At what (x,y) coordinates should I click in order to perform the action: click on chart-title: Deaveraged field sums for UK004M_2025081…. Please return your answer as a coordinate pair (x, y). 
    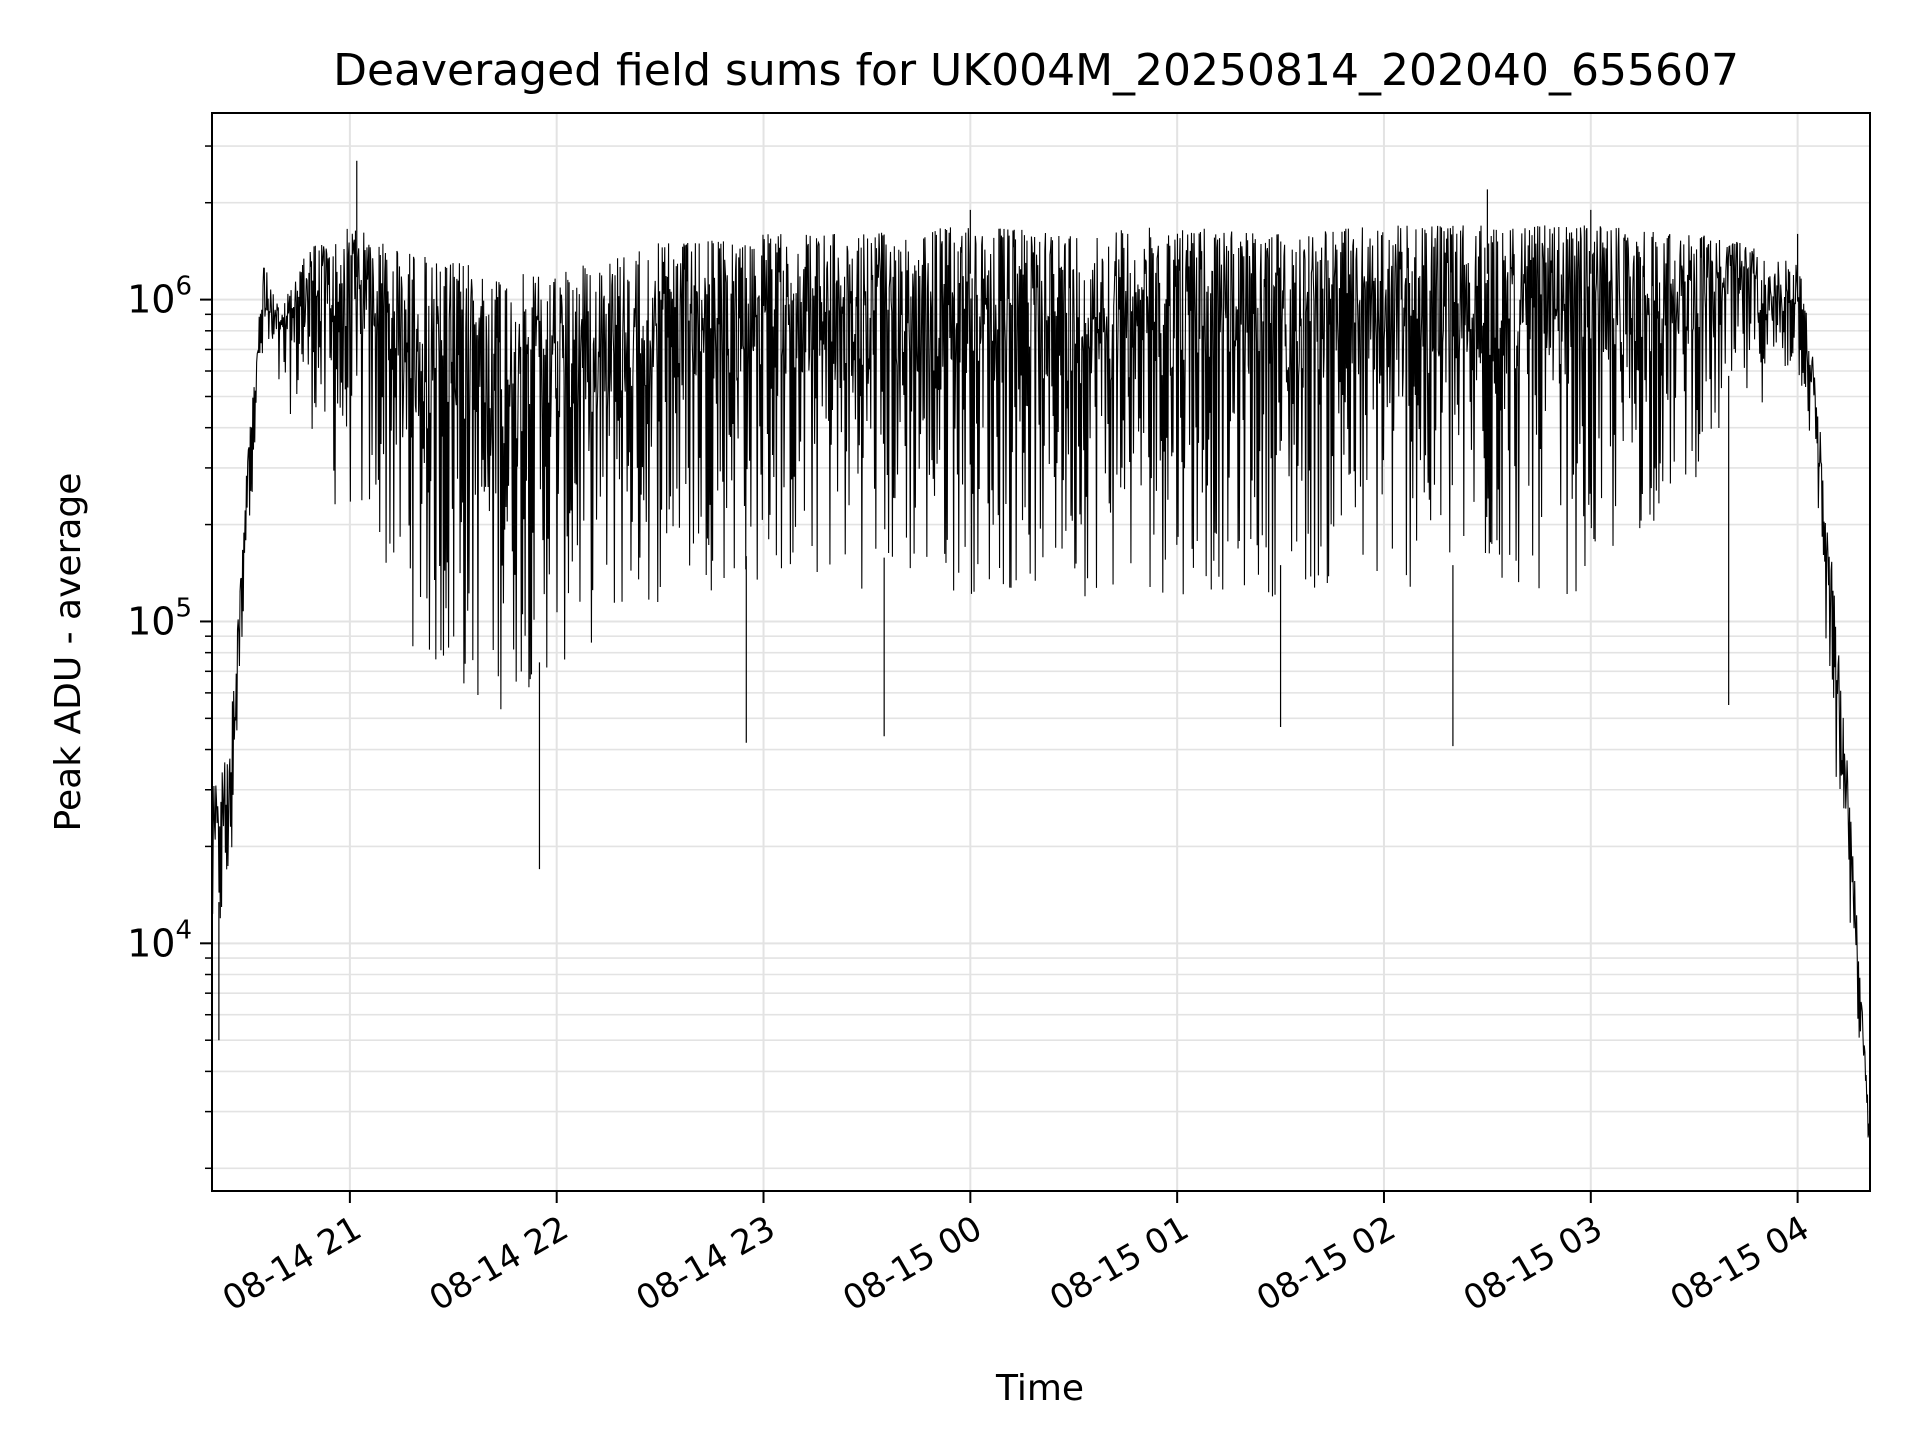
    Looking at the image, I should click on (1036, 70).